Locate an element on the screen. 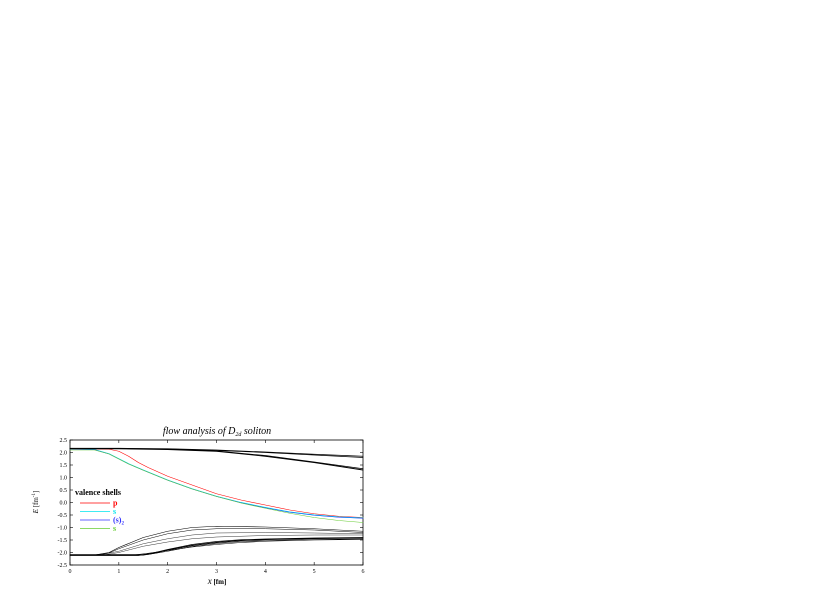 The height and width of the screenshot is (599, 817). series-line-p is located at coordinates (216, 483).